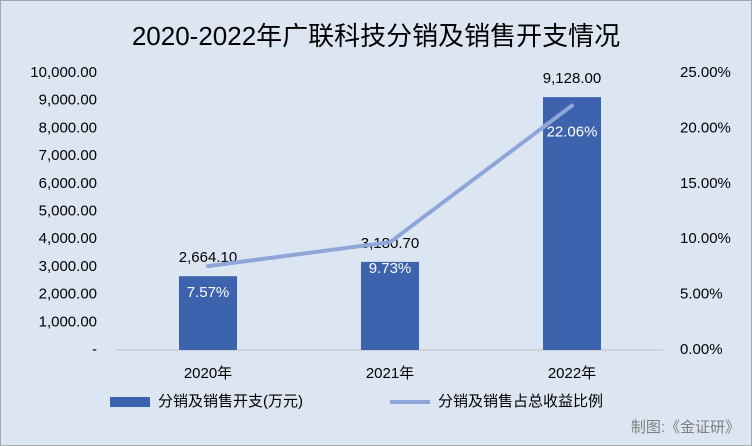  What do you see at coordinates (63, 72) in the screenshot?
I see `y-tick-label: 10,000.00` at bounding box center [63, 72].